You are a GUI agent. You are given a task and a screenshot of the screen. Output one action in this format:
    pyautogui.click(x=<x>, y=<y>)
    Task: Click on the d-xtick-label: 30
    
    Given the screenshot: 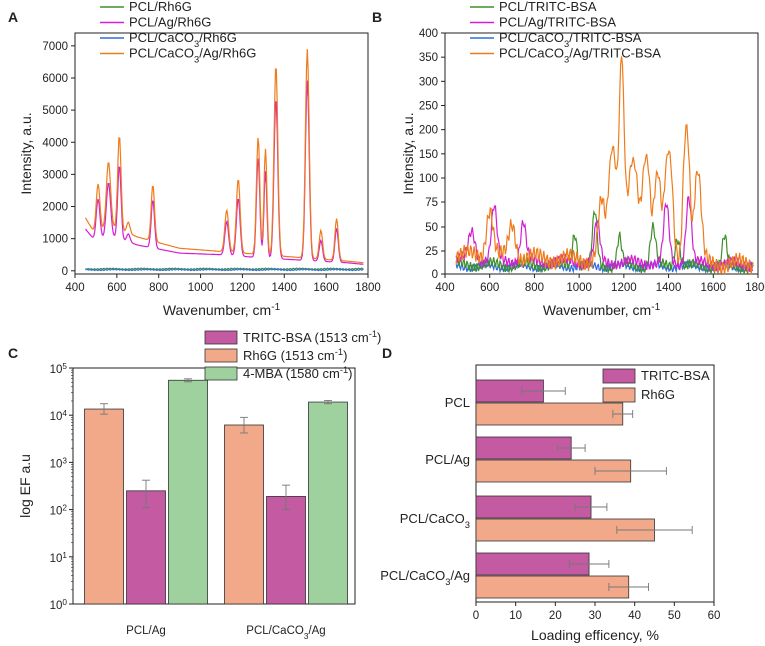 What is the action you would take?
    pyautogui.click(x=595, y=616)
    